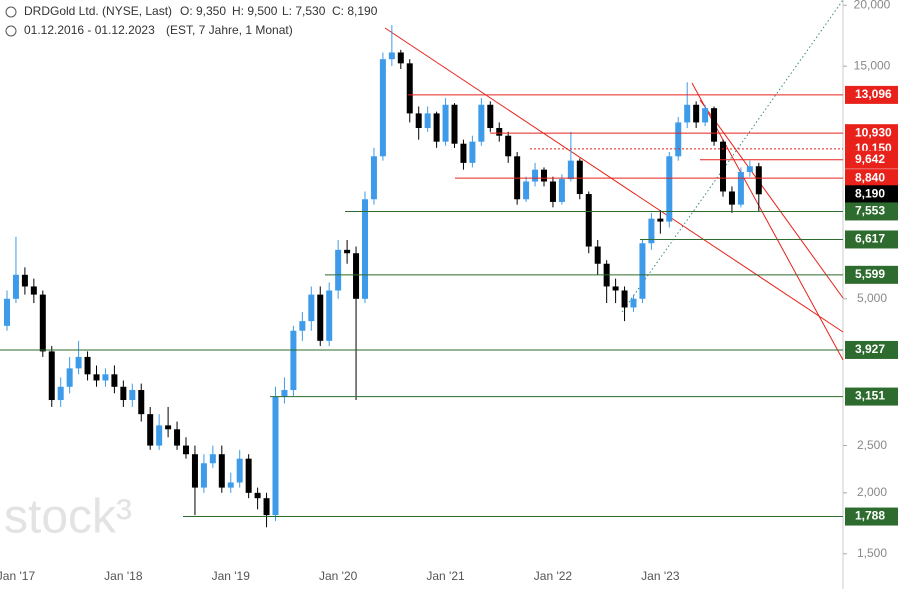  Describe the element at coordinates (767, 221) in the screenshot. I see `trend-line` at that location.